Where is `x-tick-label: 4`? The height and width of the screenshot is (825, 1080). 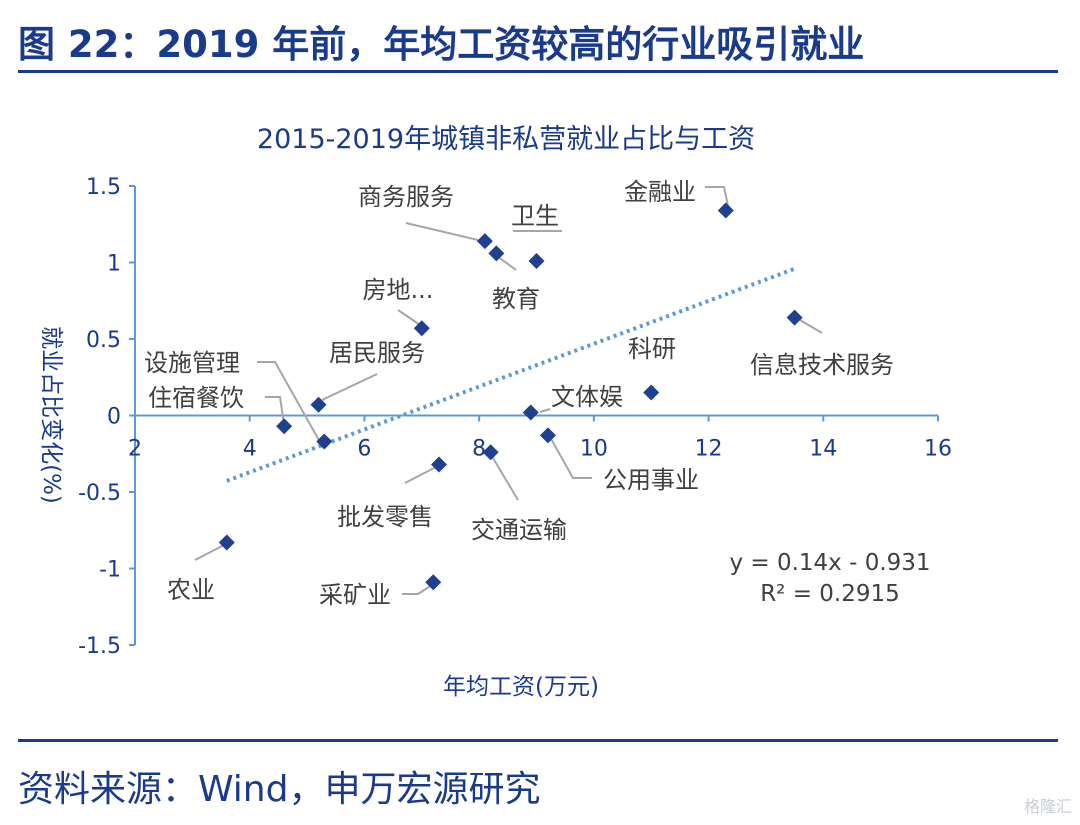
x-tick-label: 4 is located at coordinates (250, 449).